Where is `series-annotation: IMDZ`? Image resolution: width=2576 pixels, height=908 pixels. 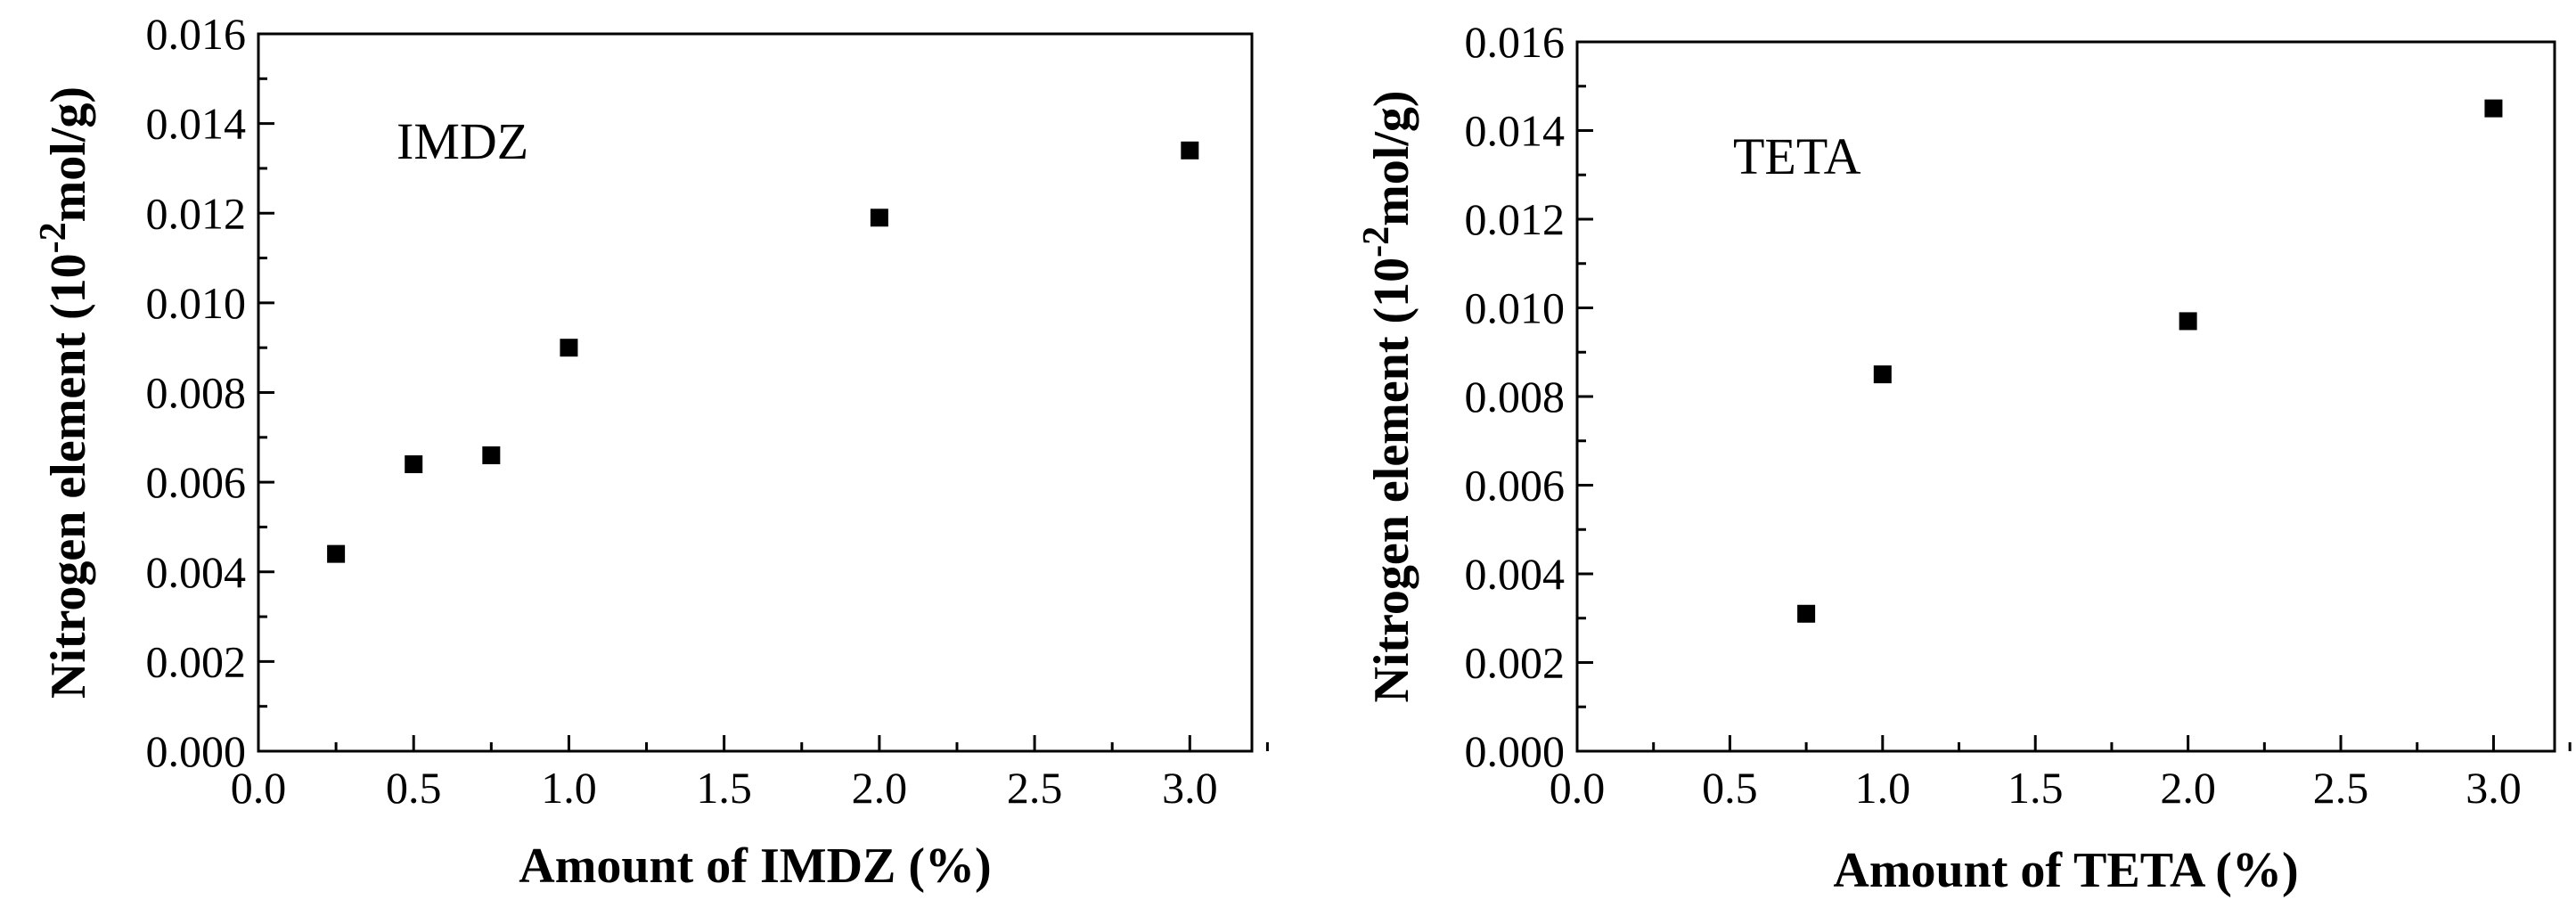
series-annotation: IMDZ is located at coordinates (462, 141).